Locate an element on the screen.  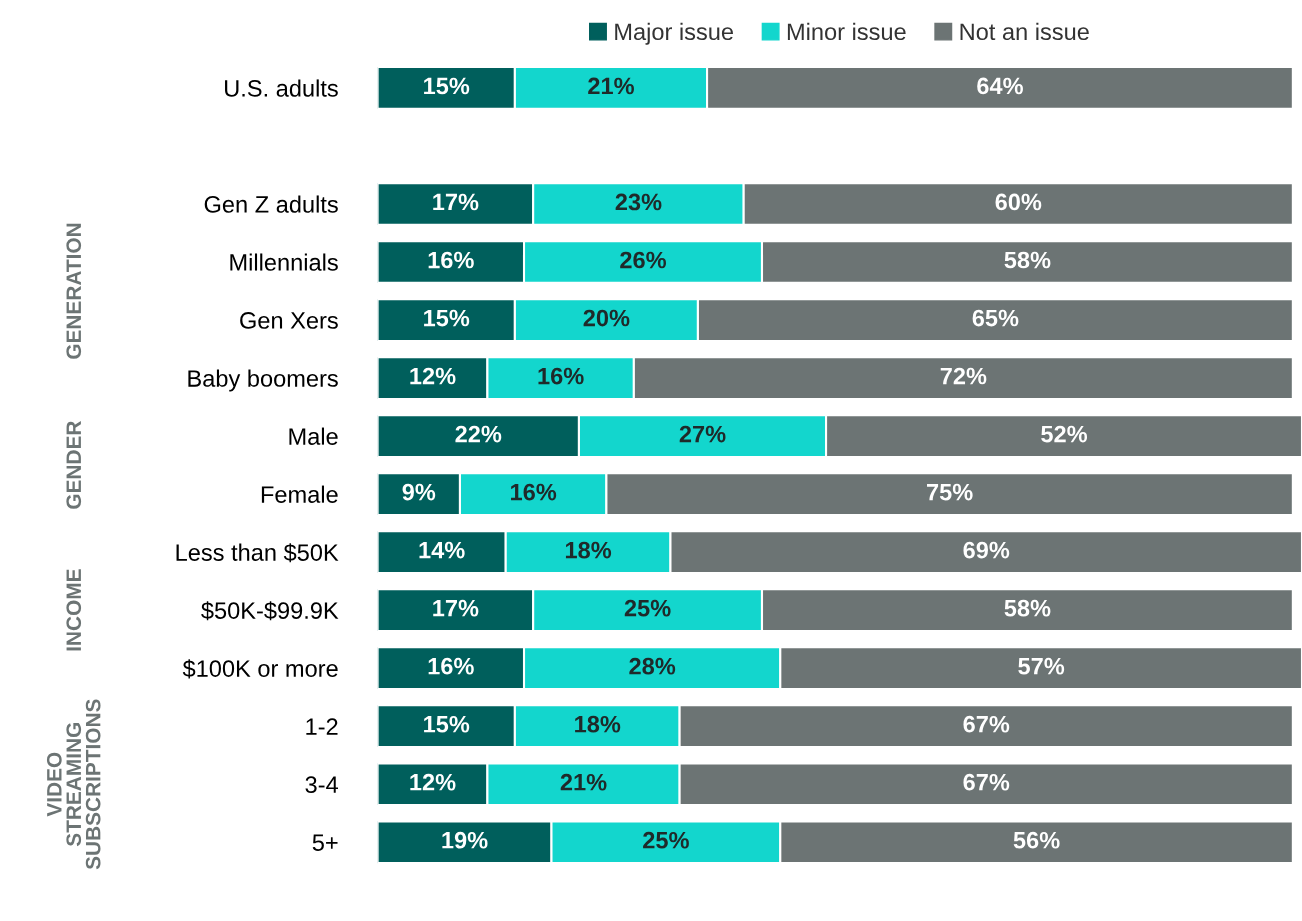
y-tick-label: Female is located at coordinates (299, 494).